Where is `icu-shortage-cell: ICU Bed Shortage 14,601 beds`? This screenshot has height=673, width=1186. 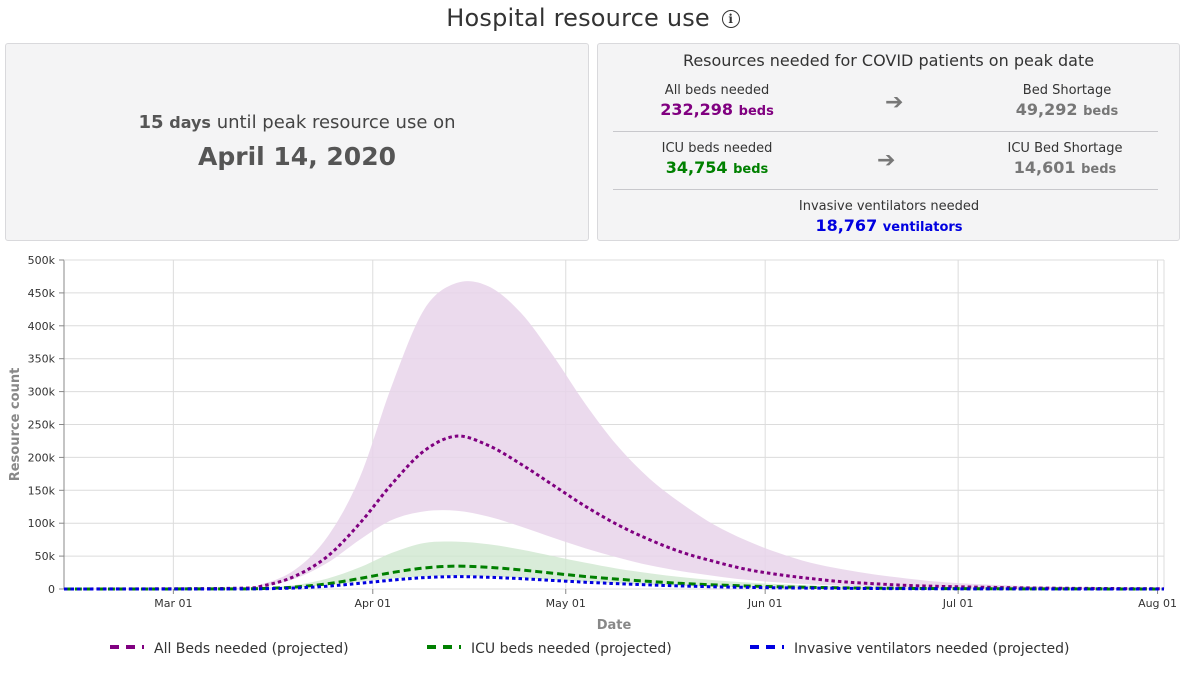 icu-shortage-cell: ICU Bed Shortage 14,601 beds is located at coordinates (1065, 159).